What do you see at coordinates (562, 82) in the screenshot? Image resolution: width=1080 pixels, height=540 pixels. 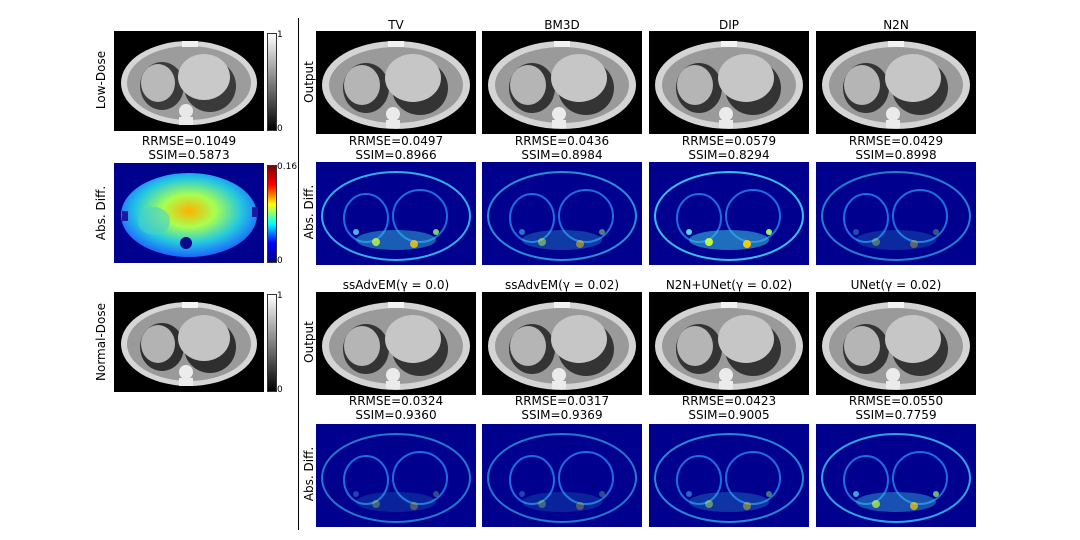 I see `output-image-bm3d` at bounding box center [562, 82].